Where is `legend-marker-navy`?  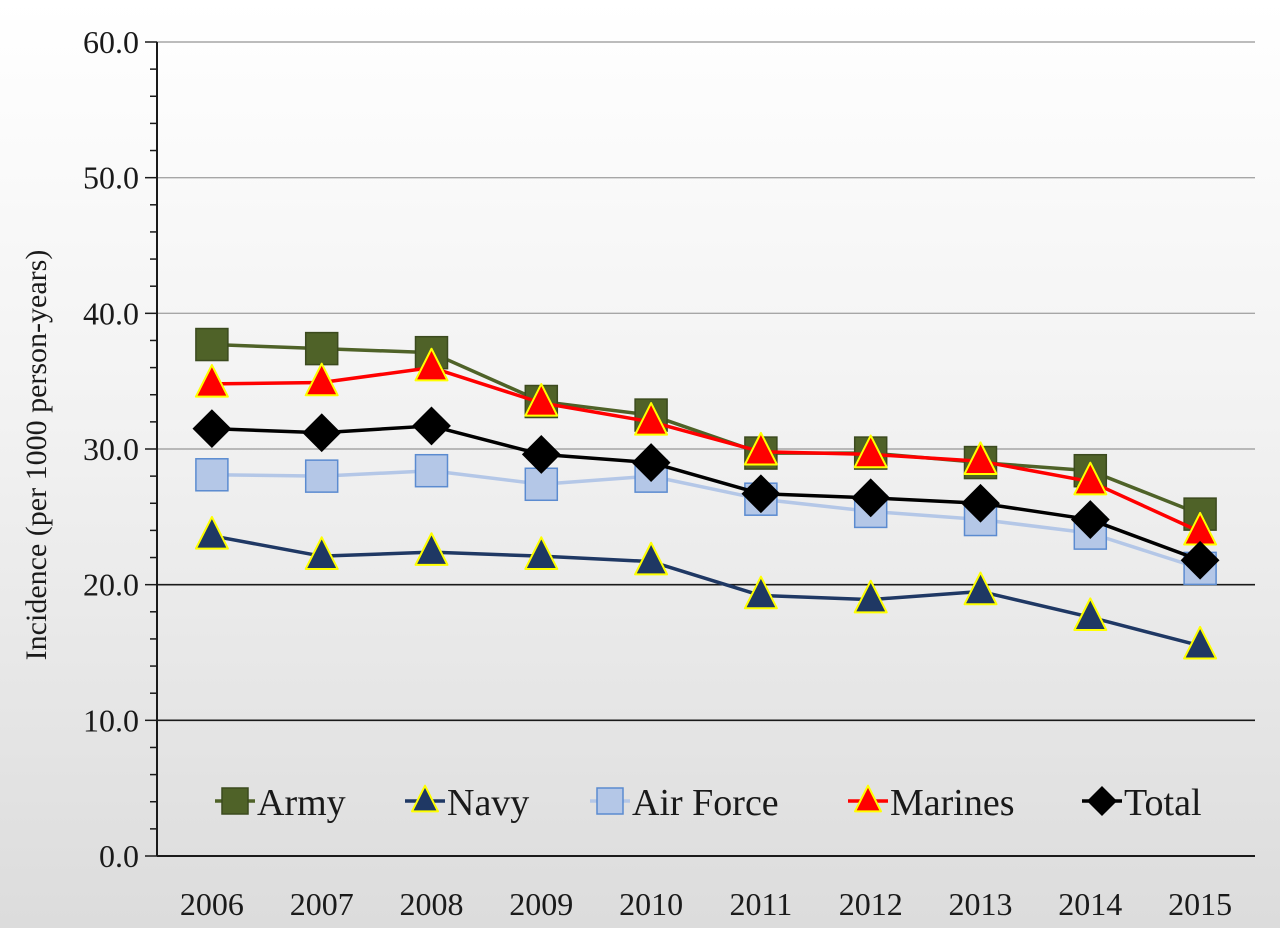
legend-marker-navy is located at coordinates (425, 798).